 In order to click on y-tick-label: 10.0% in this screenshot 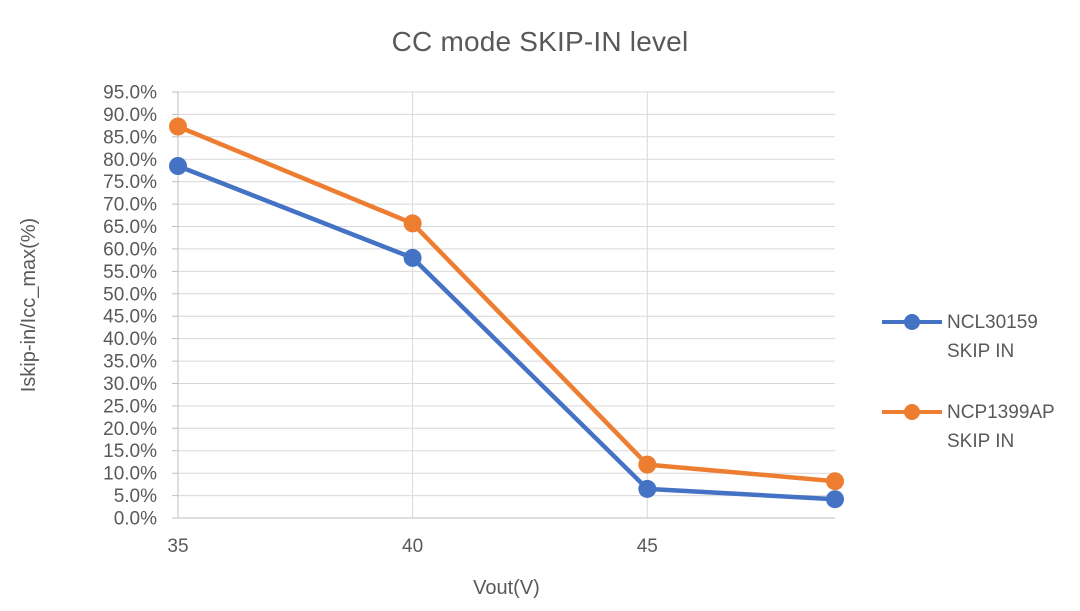, I will do `click(130, 474)`.